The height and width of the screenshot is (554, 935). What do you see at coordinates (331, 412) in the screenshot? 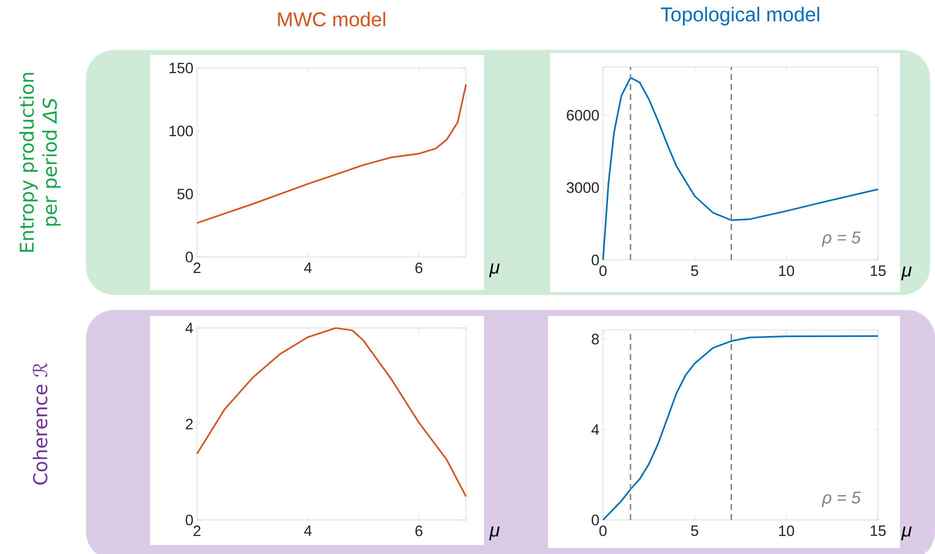
I see `line-series` at bounding box center [331, 412].